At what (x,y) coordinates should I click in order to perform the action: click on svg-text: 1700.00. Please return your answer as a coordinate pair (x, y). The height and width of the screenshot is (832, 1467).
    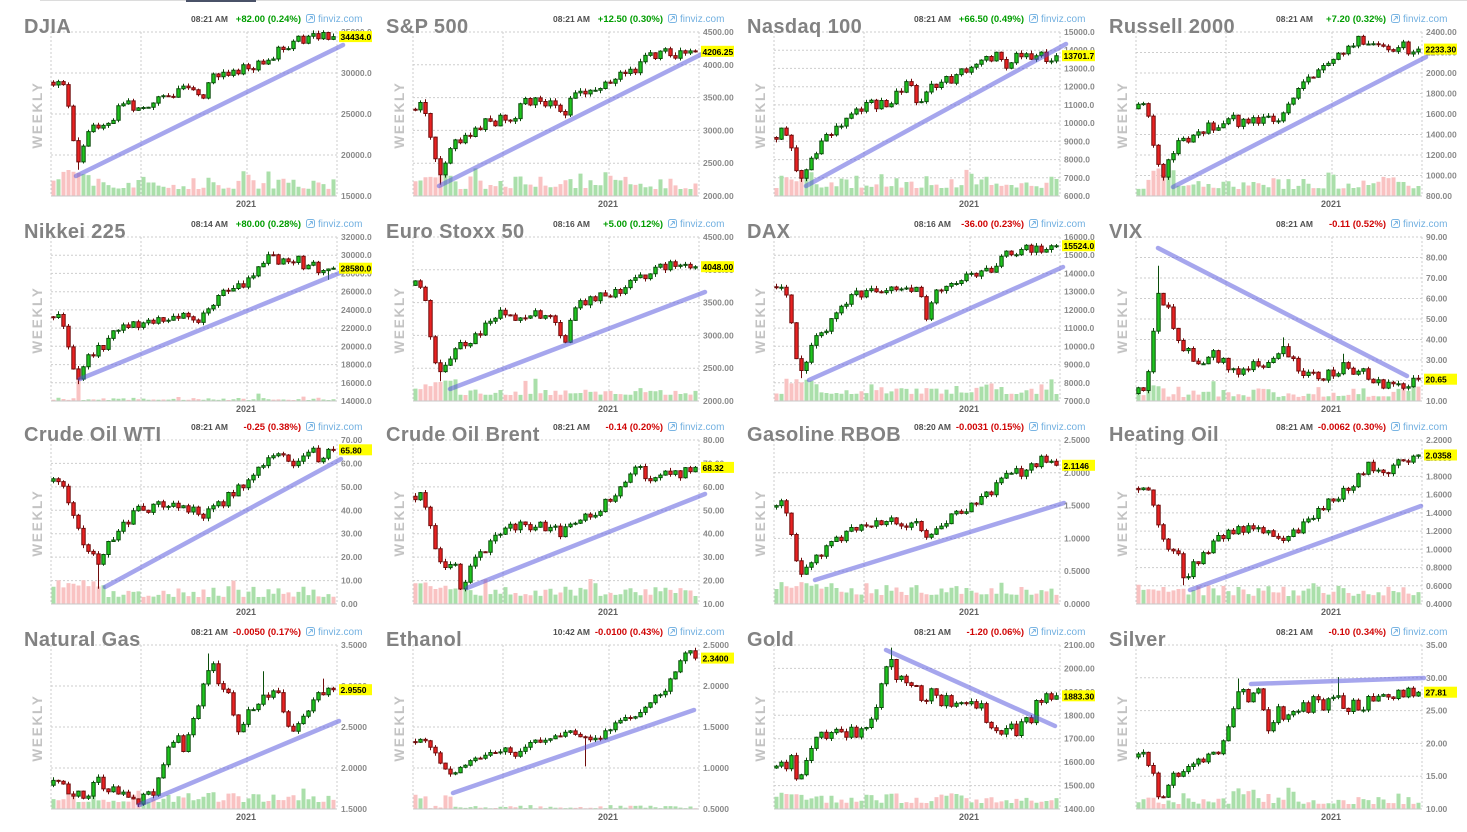
    Looking at the image, I should click on (1079, 739).